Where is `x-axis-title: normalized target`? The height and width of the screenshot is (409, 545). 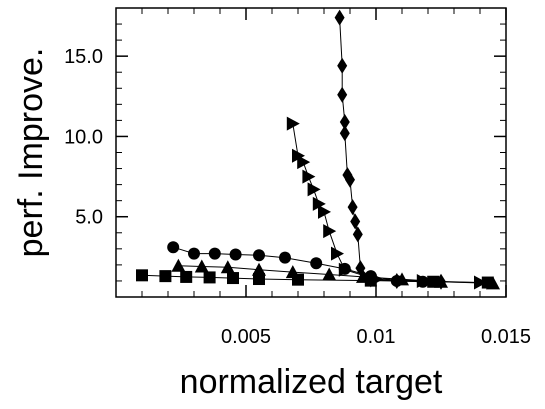 x-axis-title: normalized target is located at coordinates (311, 382).